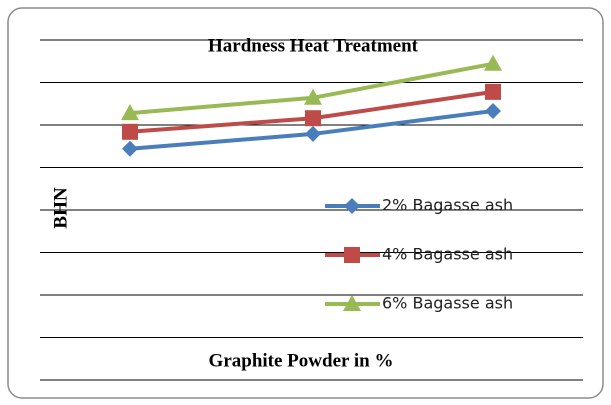 The image size is (611, 405). What do you see at coordinates (60, 207) in the screenshot?
I see `y-axis-label: BHN` at bounding box center [60, 207].